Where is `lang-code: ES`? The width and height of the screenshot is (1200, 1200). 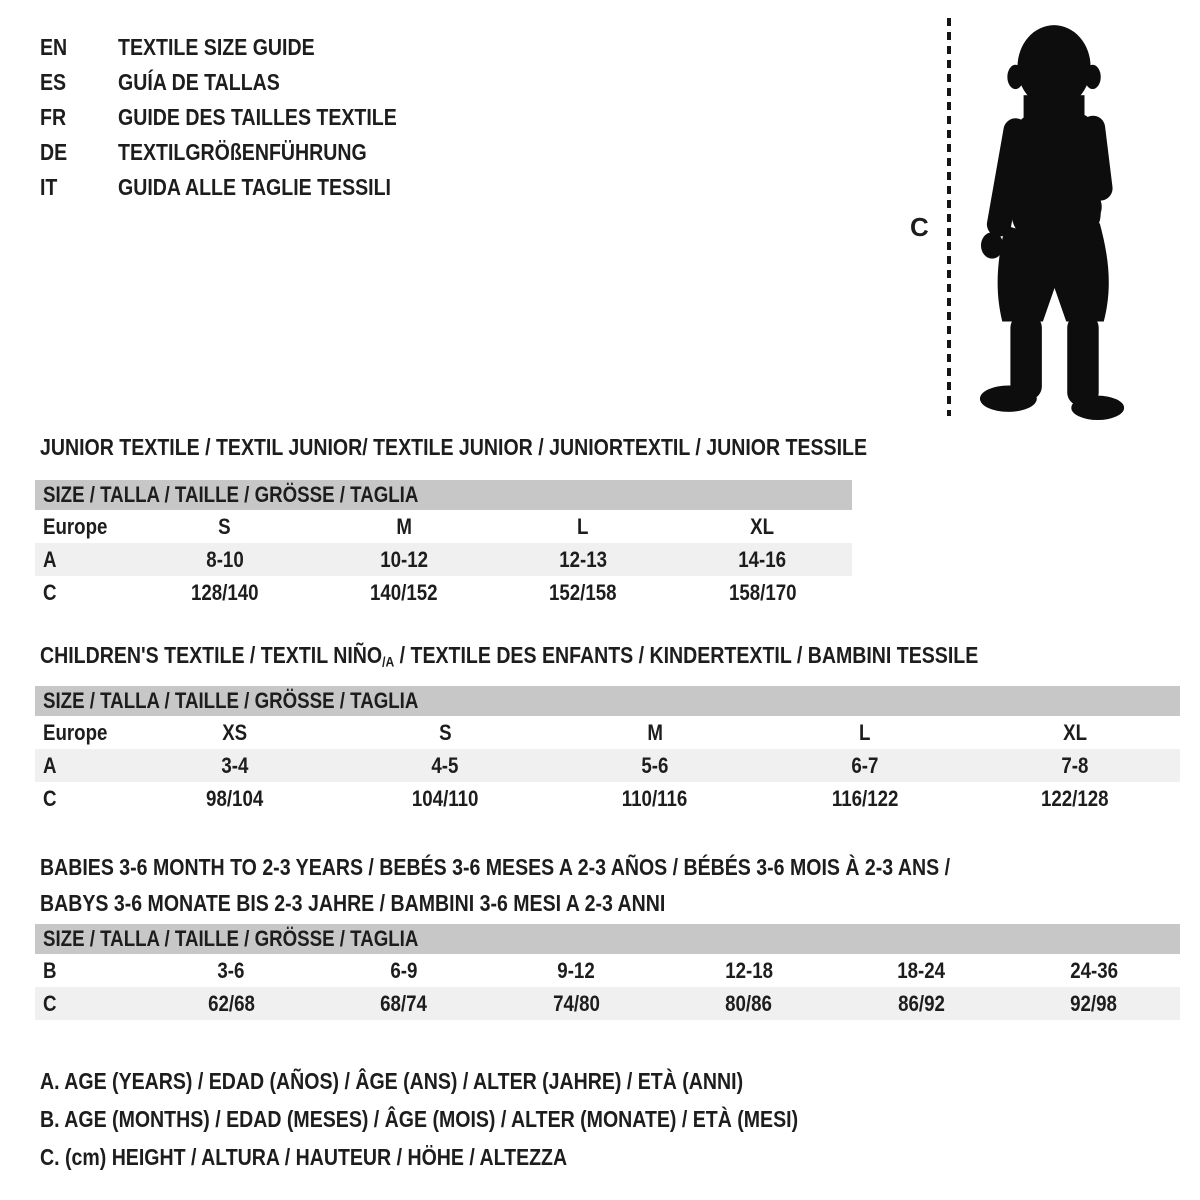
lang-code: ES is located at coordinates (53, 82).